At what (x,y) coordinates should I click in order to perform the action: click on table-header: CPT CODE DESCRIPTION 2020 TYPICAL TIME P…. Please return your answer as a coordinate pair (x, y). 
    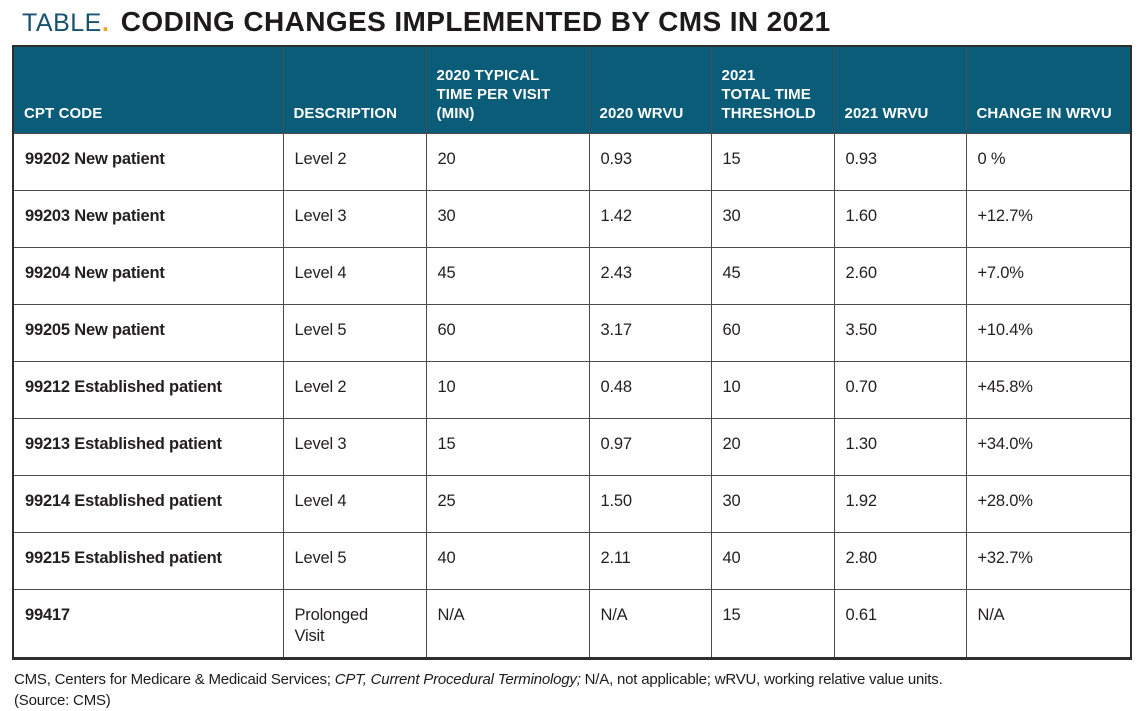
    Looking at the image, I should click on (572, 89).